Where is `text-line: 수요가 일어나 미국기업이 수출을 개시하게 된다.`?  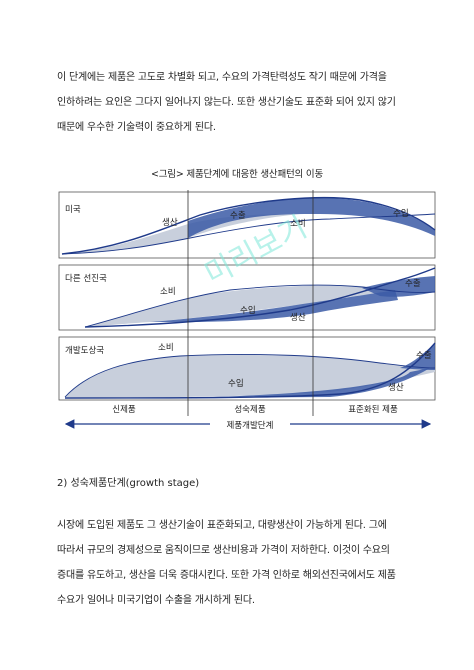
text-line: 수요가 일어나 미국기업이 수출을 개시하게 된다. is located at coordinates (156, 600).